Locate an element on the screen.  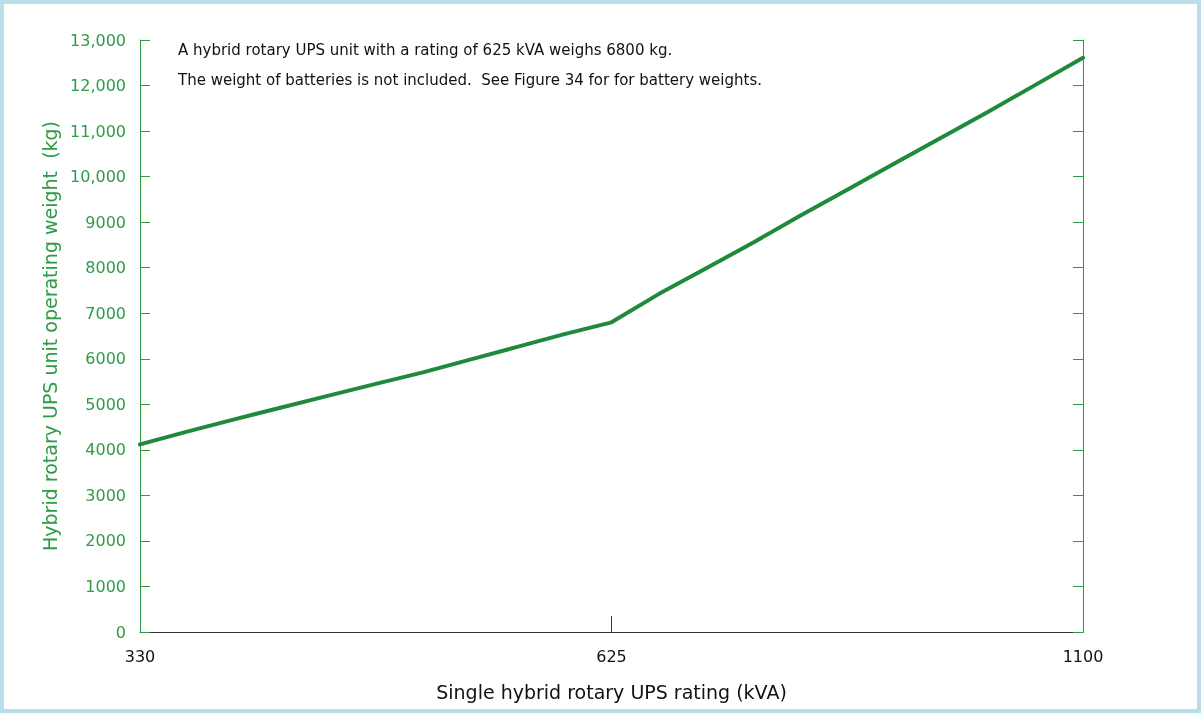
y-tick-label: 7000 is located at coordinates (105, 313).